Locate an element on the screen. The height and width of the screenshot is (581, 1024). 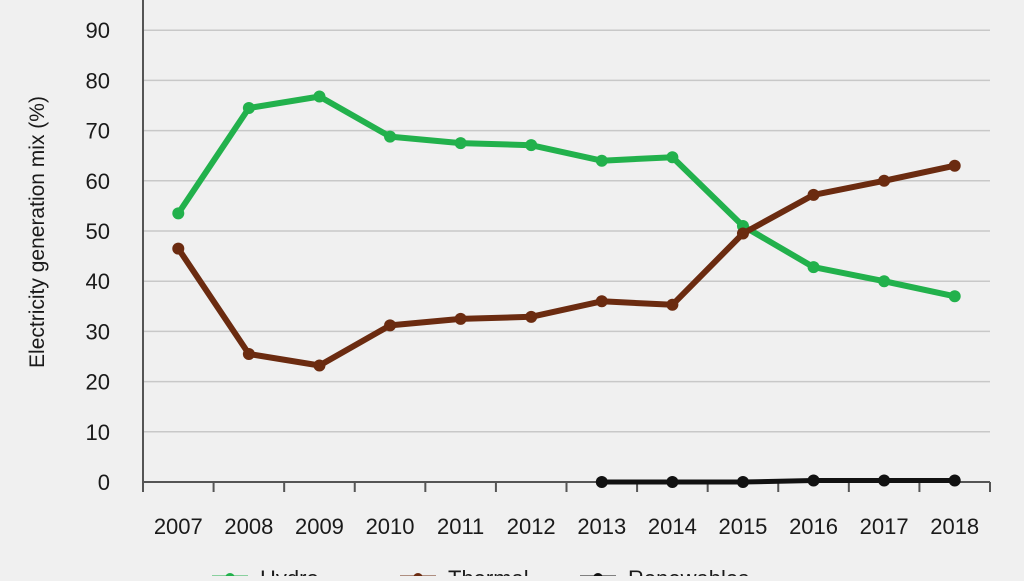
x-tick-label: 2012 is located at coordinates (531, 526).